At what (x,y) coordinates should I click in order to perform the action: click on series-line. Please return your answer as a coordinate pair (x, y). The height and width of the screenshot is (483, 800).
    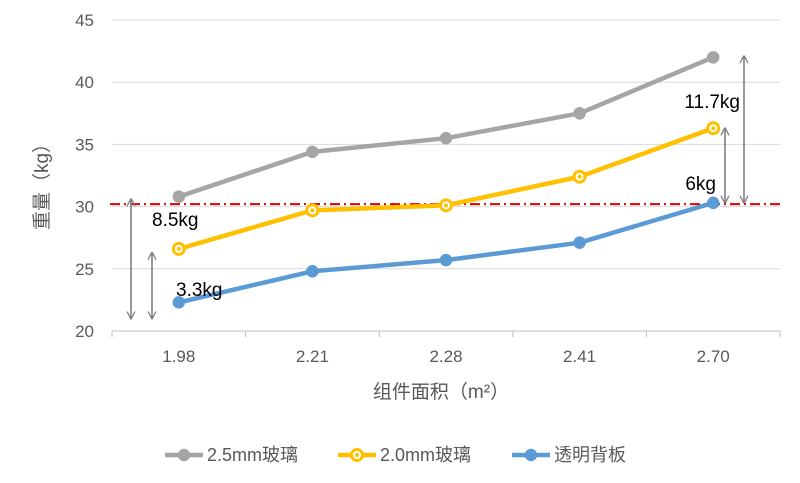
    Looking at the image, I should click on (446, 252).